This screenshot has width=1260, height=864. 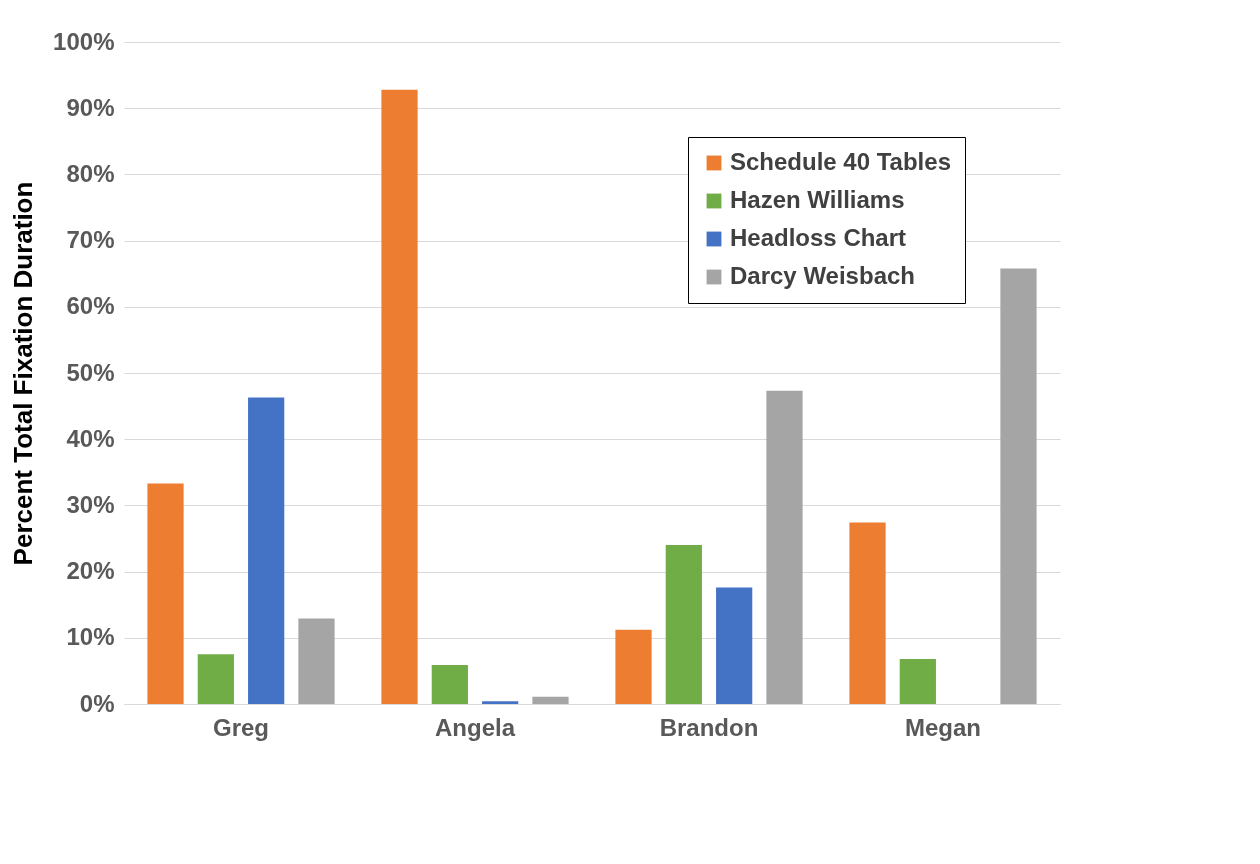 I want to click on x-tick-label: Megan, so click(x=943, y=727).